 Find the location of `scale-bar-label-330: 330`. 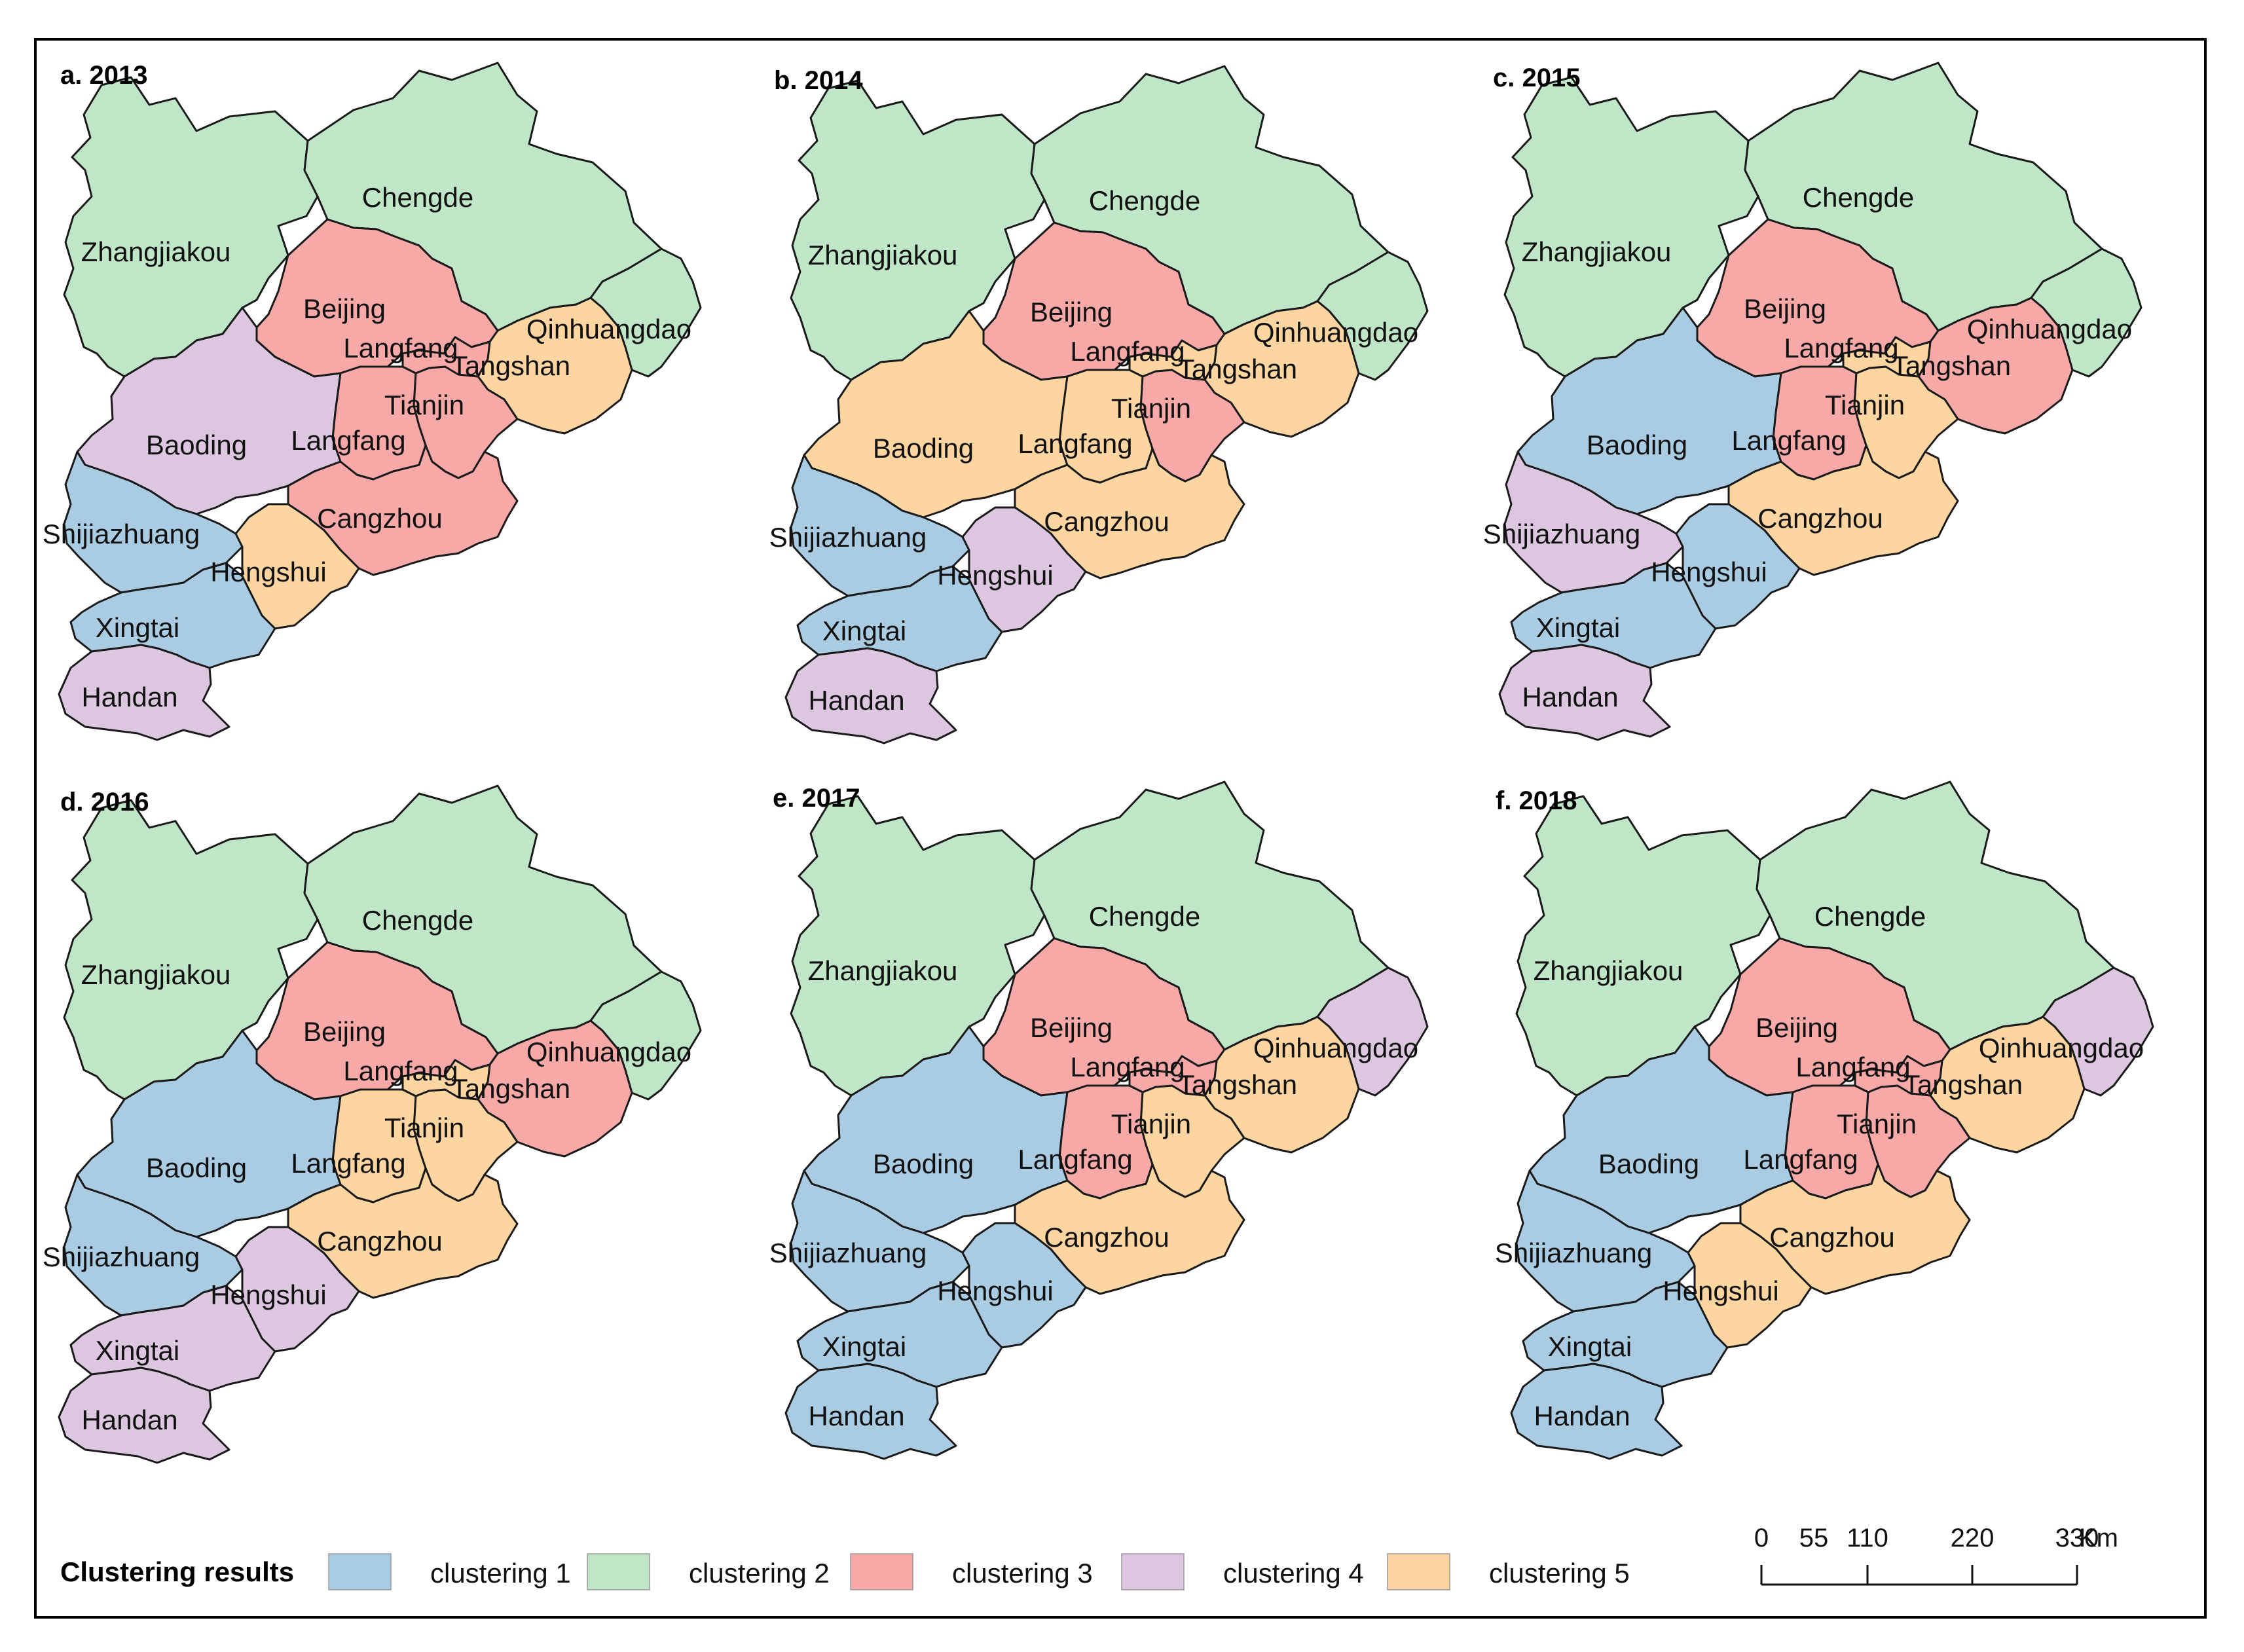

scale-bar-label-330: 330 is located at coordinates (2077, 1538).